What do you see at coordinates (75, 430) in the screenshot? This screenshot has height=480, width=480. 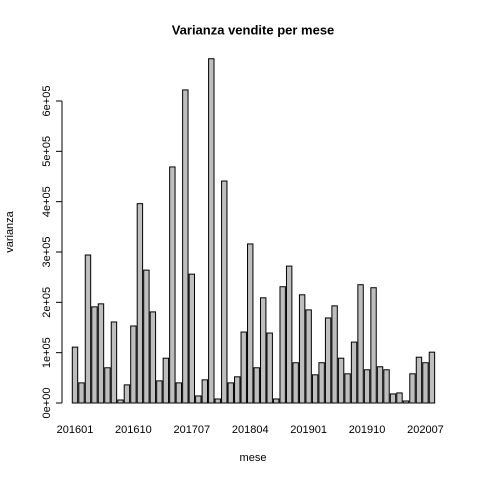 I see `x-tick-label: 201601` at bounding box center [75, 430].